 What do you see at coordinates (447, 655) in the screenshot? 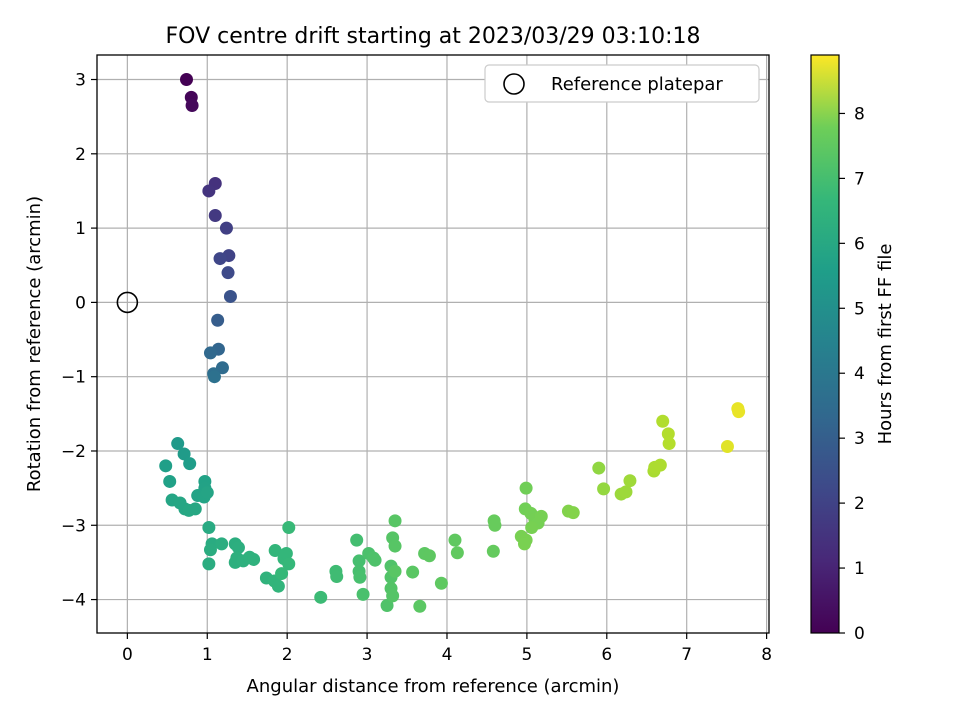
I see `x-tick-label: 4` at bounding box center [447, 655].